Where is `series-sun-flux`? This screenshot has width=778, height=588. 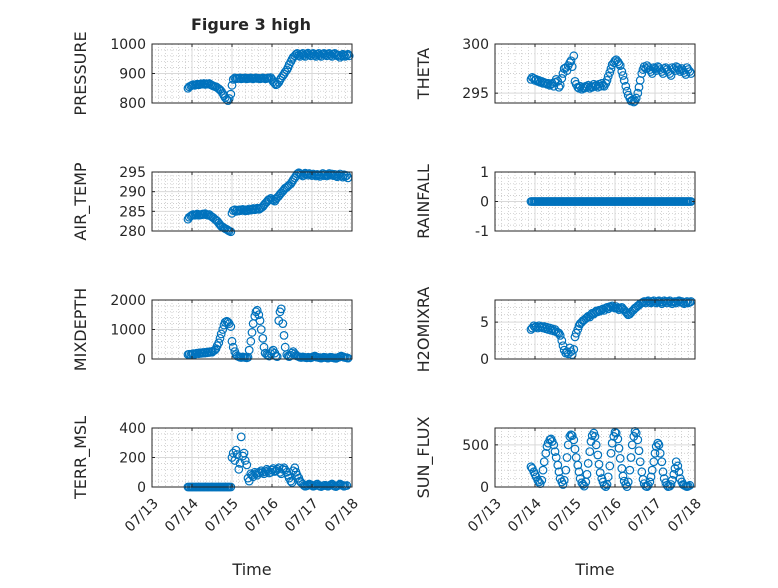
series-sun-flux is located at coordinates (610, 458).